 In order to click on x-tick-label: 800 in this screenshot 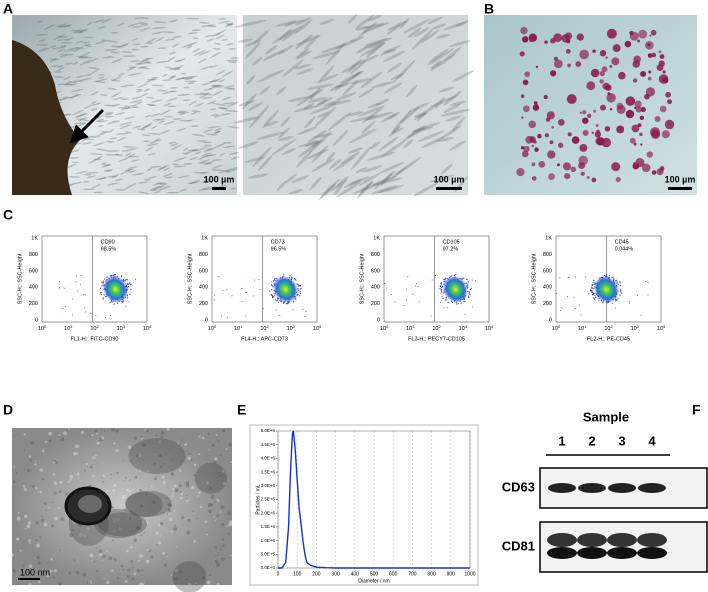, I will do `click(431, 574)`.